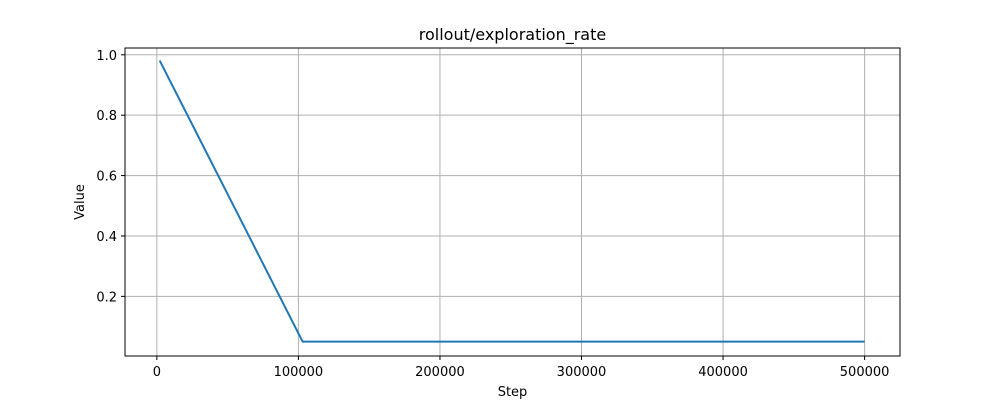 The width and height of the screenshot is (1000, 400). I want to click on x-axis: 0 100000 200000 300000 400000 500000, so click(521, 368).